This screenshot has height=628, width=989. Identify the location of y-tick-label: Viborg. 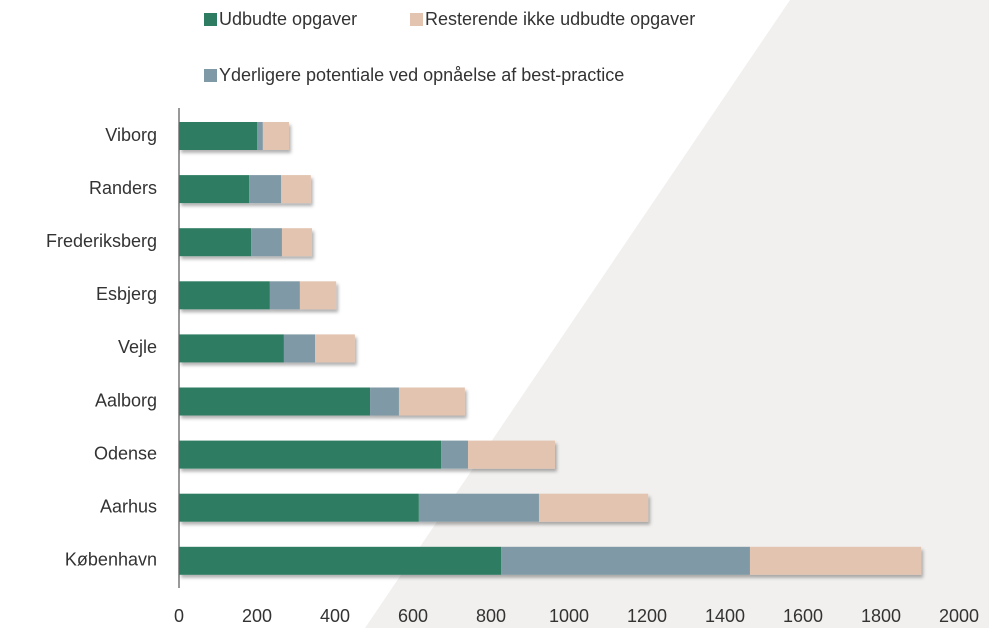
(131, 135).